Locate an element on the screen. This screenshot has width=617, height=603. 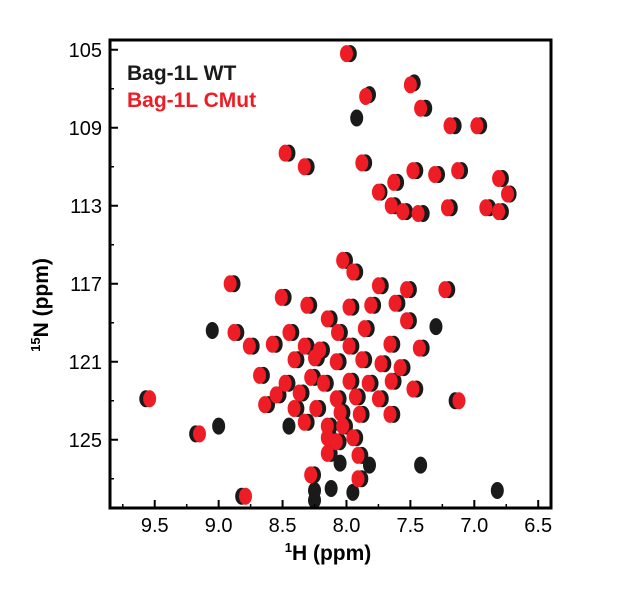
x-tick-label: 8.0 is located at coordinates (347, 526).